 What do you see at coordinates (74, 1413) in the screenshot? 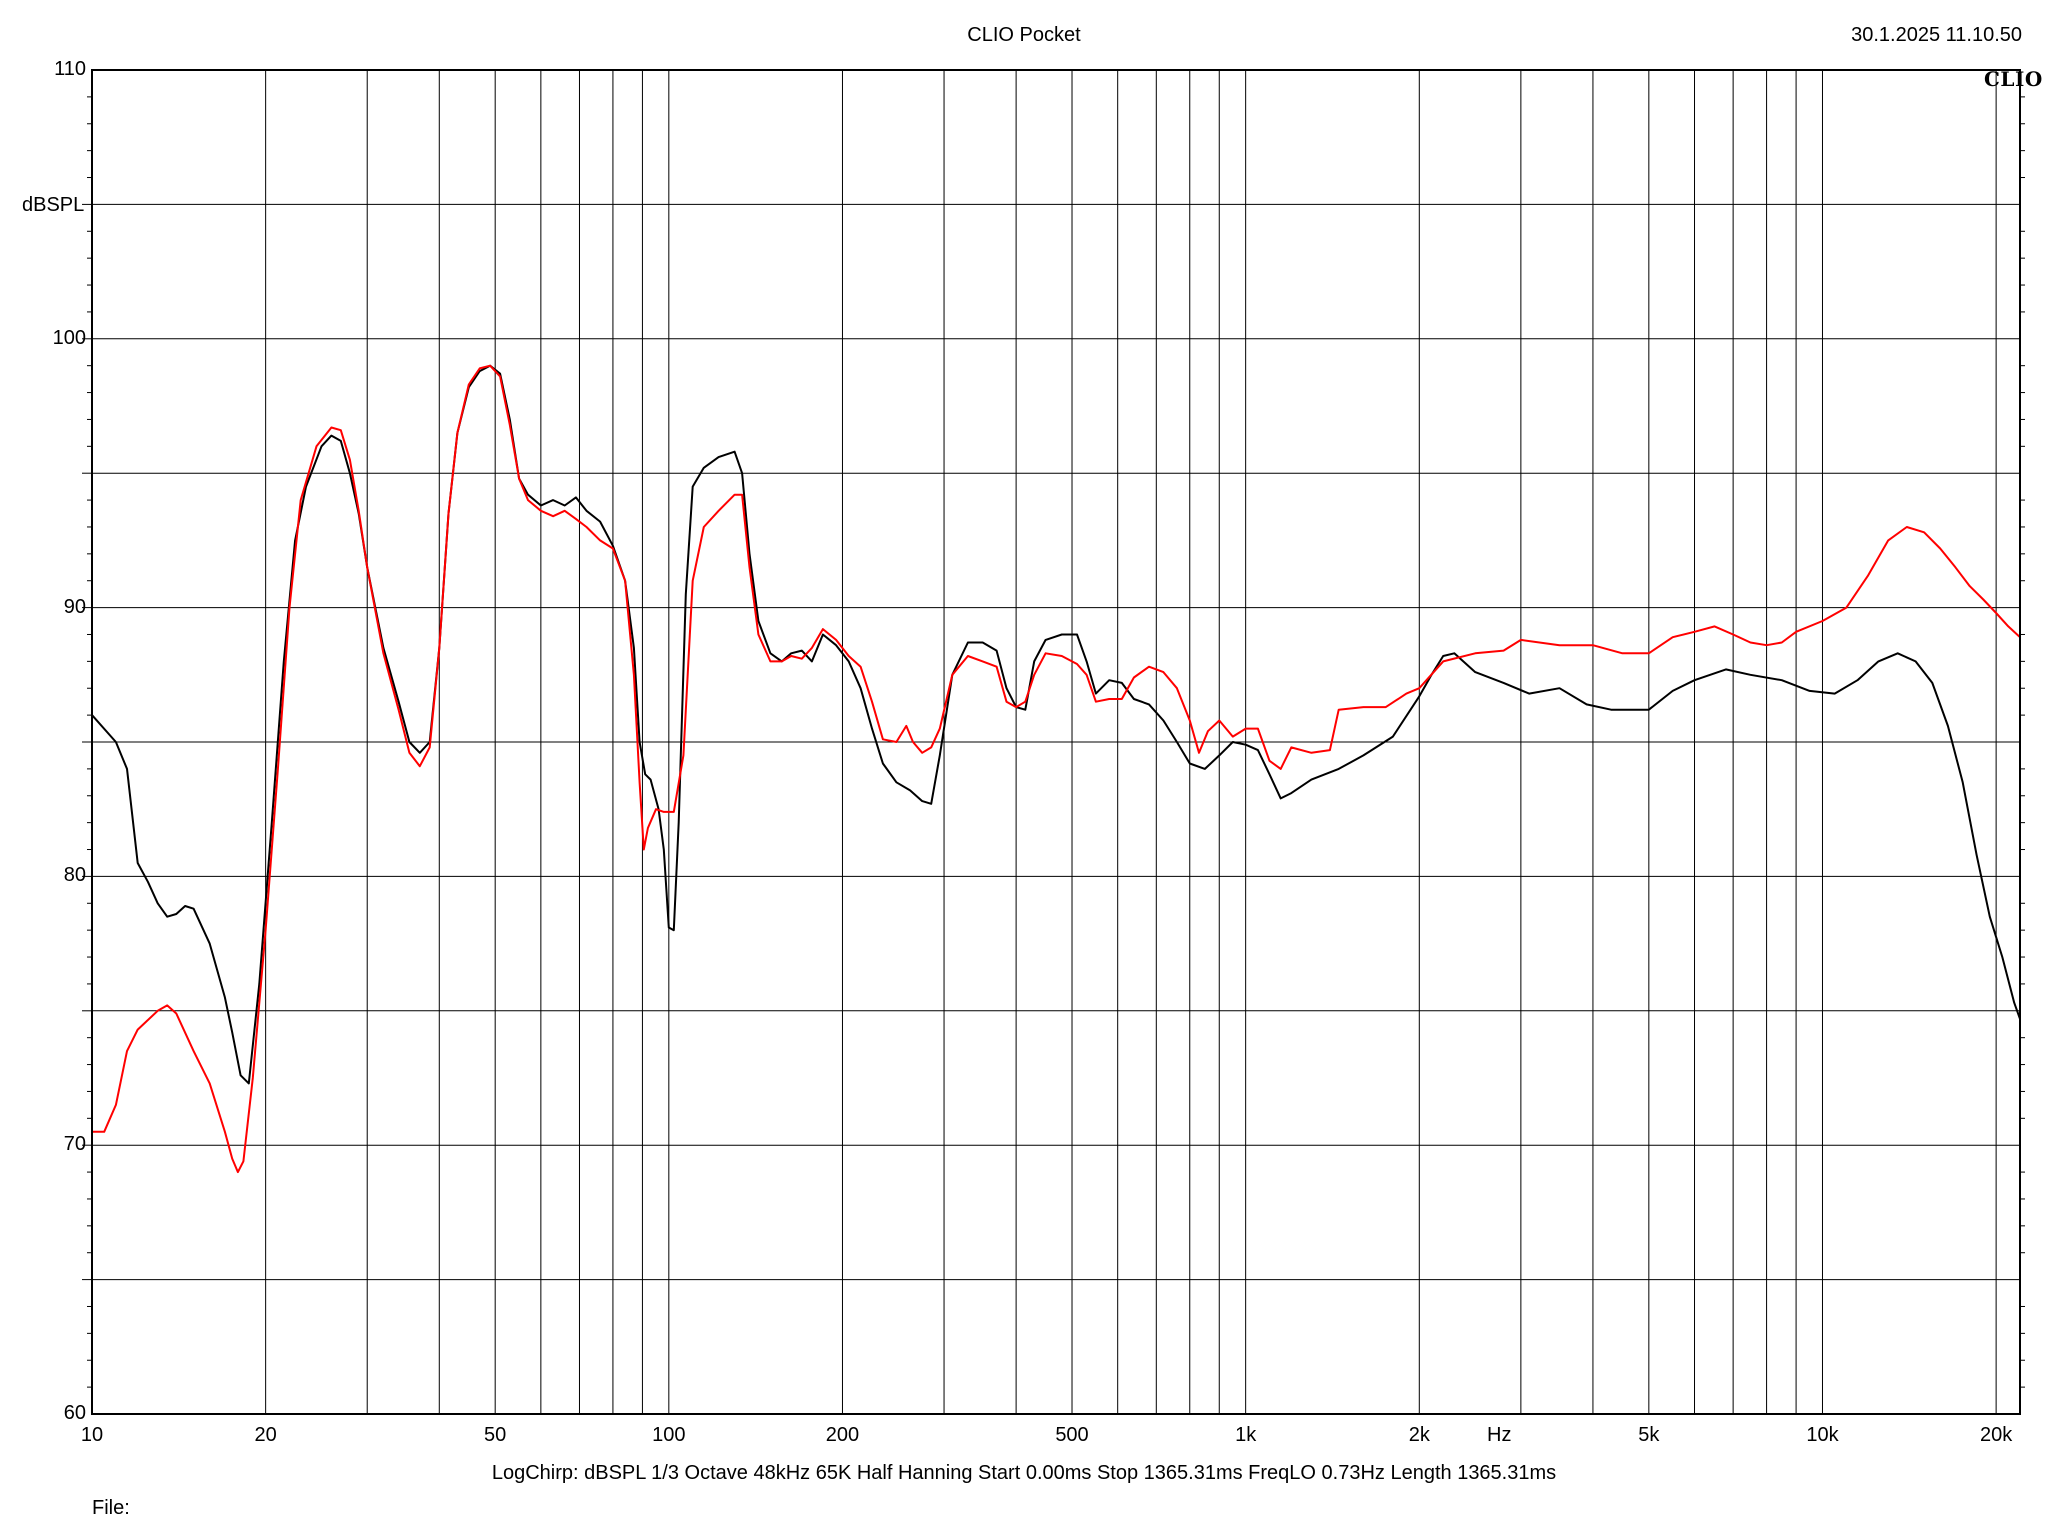
I see `y-tick-label: 60` at bounding box center [74, 1413].